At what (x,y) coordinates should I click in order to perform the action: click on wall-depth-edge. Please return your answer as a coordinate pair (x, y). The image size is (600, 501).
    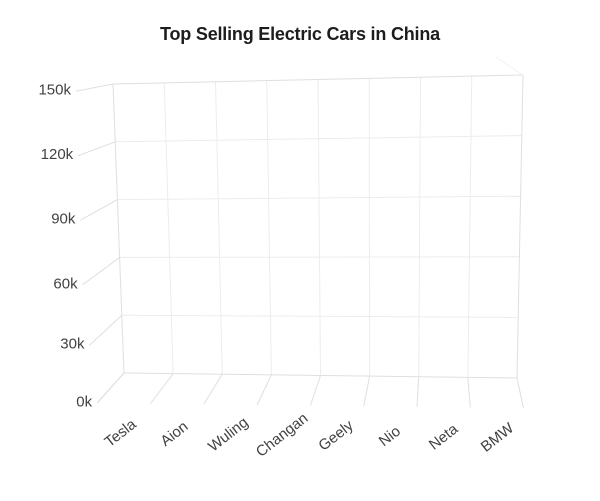
    Looking at the image, I should click on (509, 66).